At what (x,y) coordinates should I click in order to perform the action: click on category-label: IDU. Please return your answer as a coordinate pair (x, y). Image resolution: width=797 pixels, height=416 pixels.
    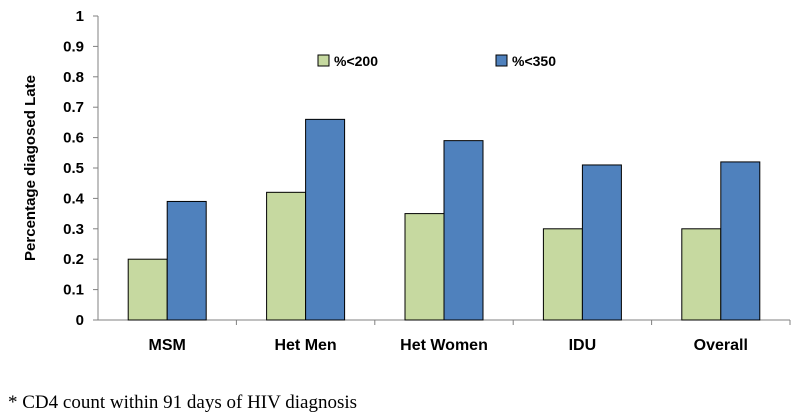
    Looking at the image, I should click on (583, 345).